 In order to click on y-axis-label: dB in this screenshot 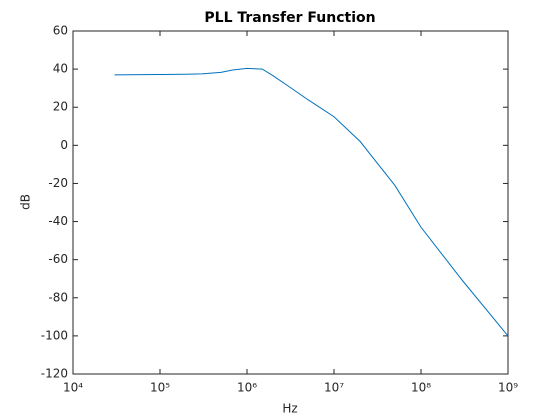, I will do `click(26, 202)`.